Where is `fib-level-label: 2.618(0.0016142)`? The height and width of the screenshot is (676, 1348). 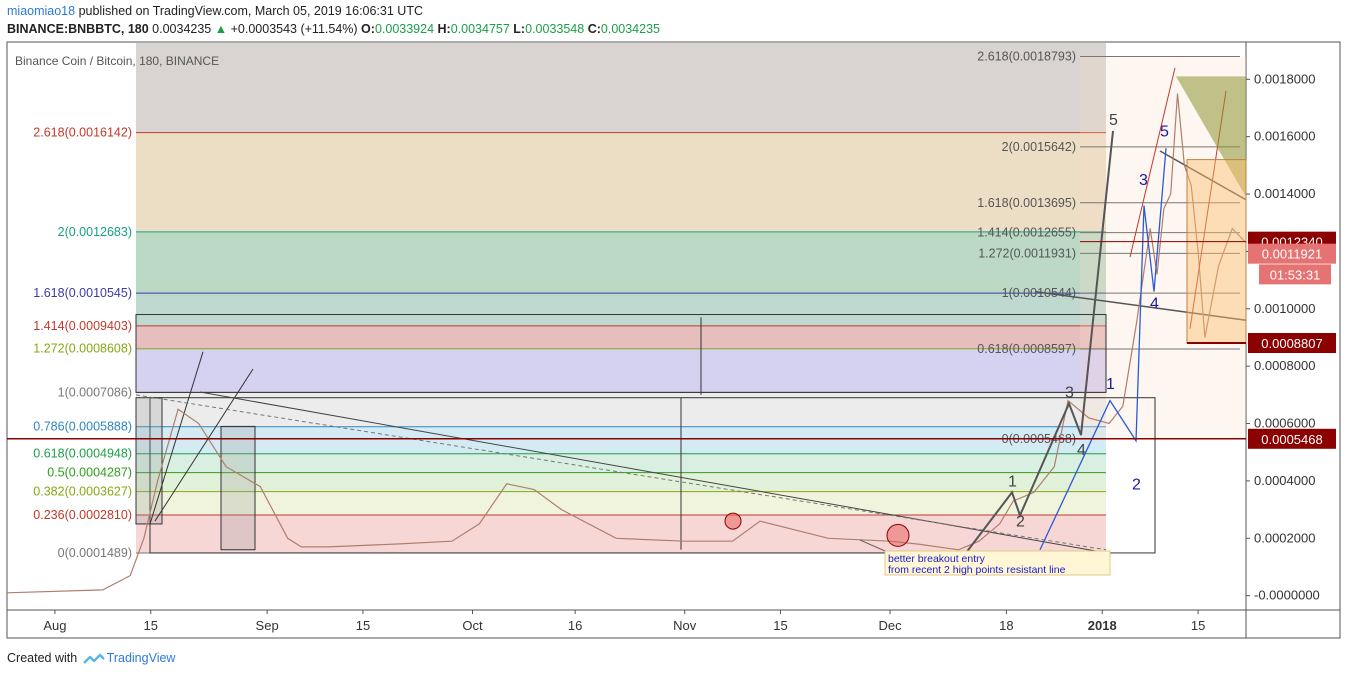 fib-level-label: 2.618(0.0016142) is located at coordinates (82, 133).